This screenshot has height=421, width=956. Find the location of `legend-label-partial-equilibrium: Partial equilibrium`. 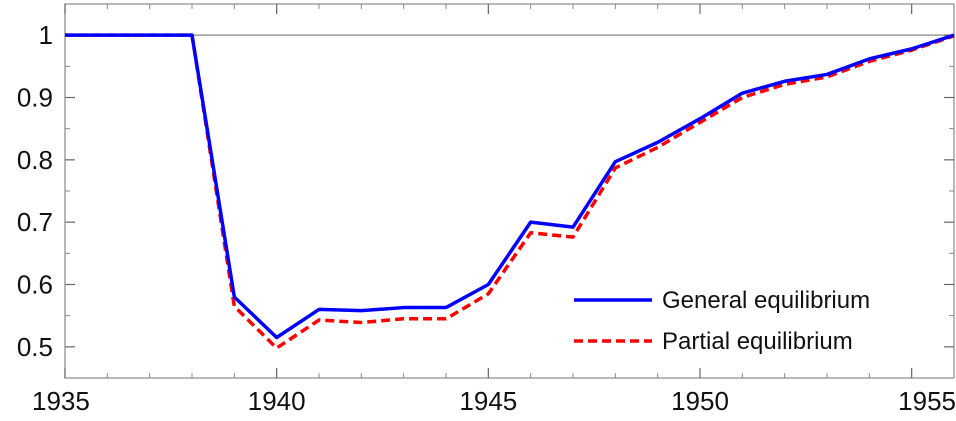

legend-label-partial-equilibrium: Partial equilibrium is located at coordinates (757, 341).